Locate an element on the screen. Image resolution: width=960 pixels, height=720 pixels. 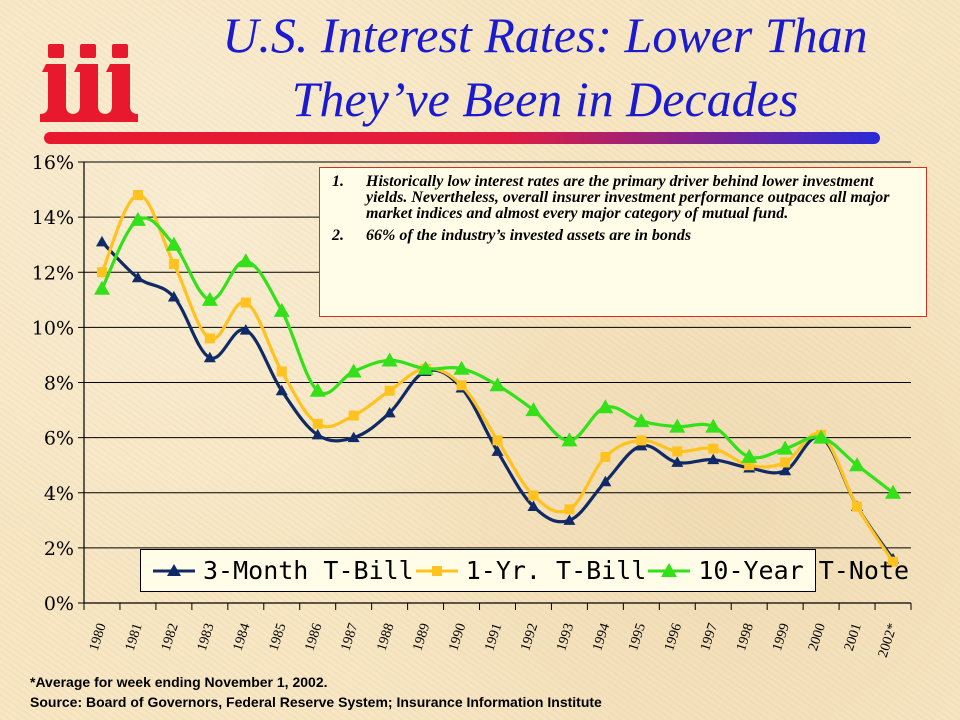
x-tick-label: 1985 is located at coordinates (278, 637).